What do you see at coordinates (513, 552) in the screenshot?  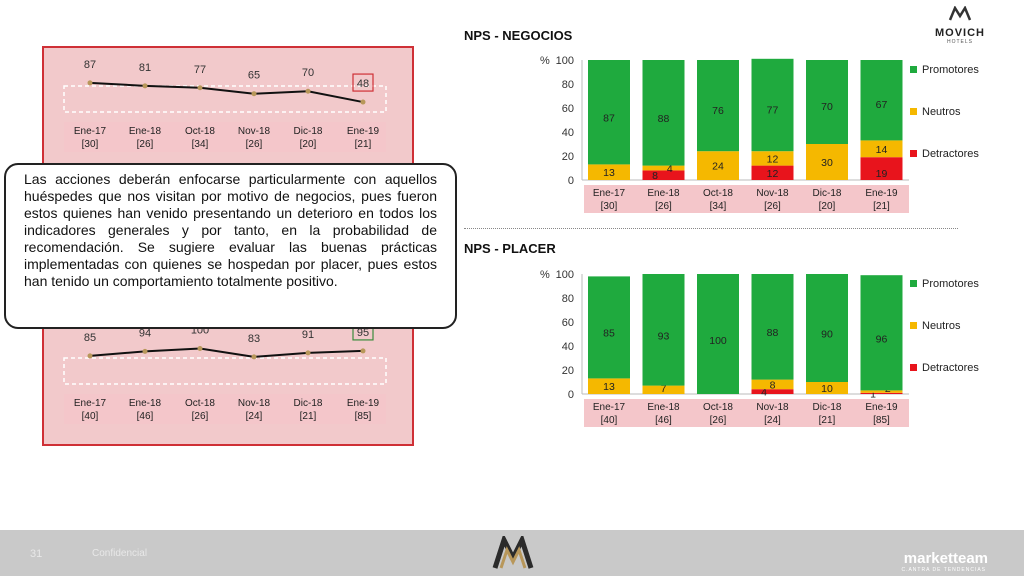 I see `footer-logo-icon` at bounding box center [513, 552].